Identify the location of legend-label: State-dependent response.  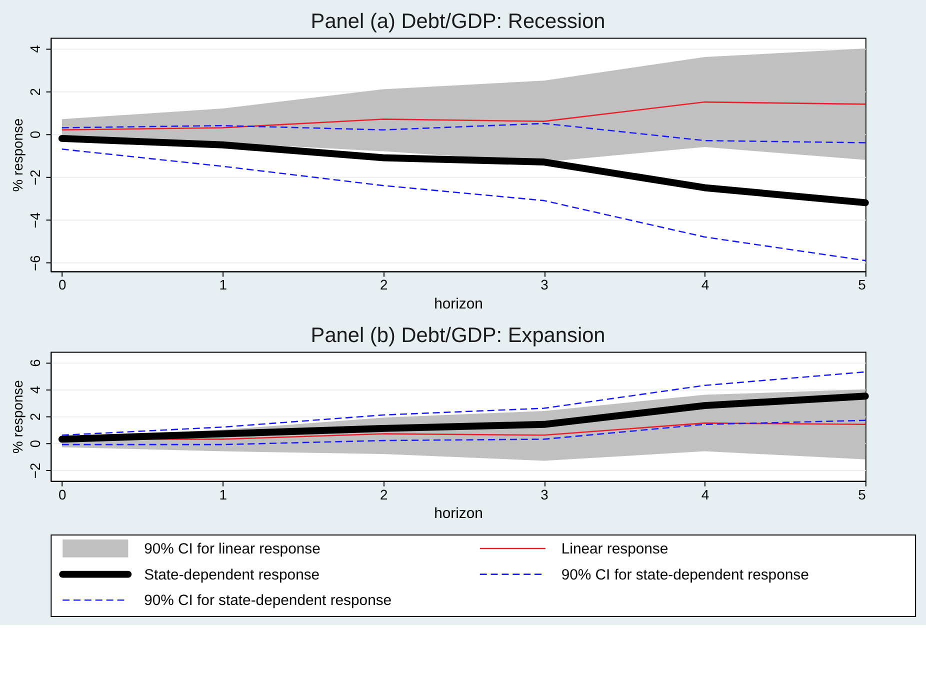
(232, 575).